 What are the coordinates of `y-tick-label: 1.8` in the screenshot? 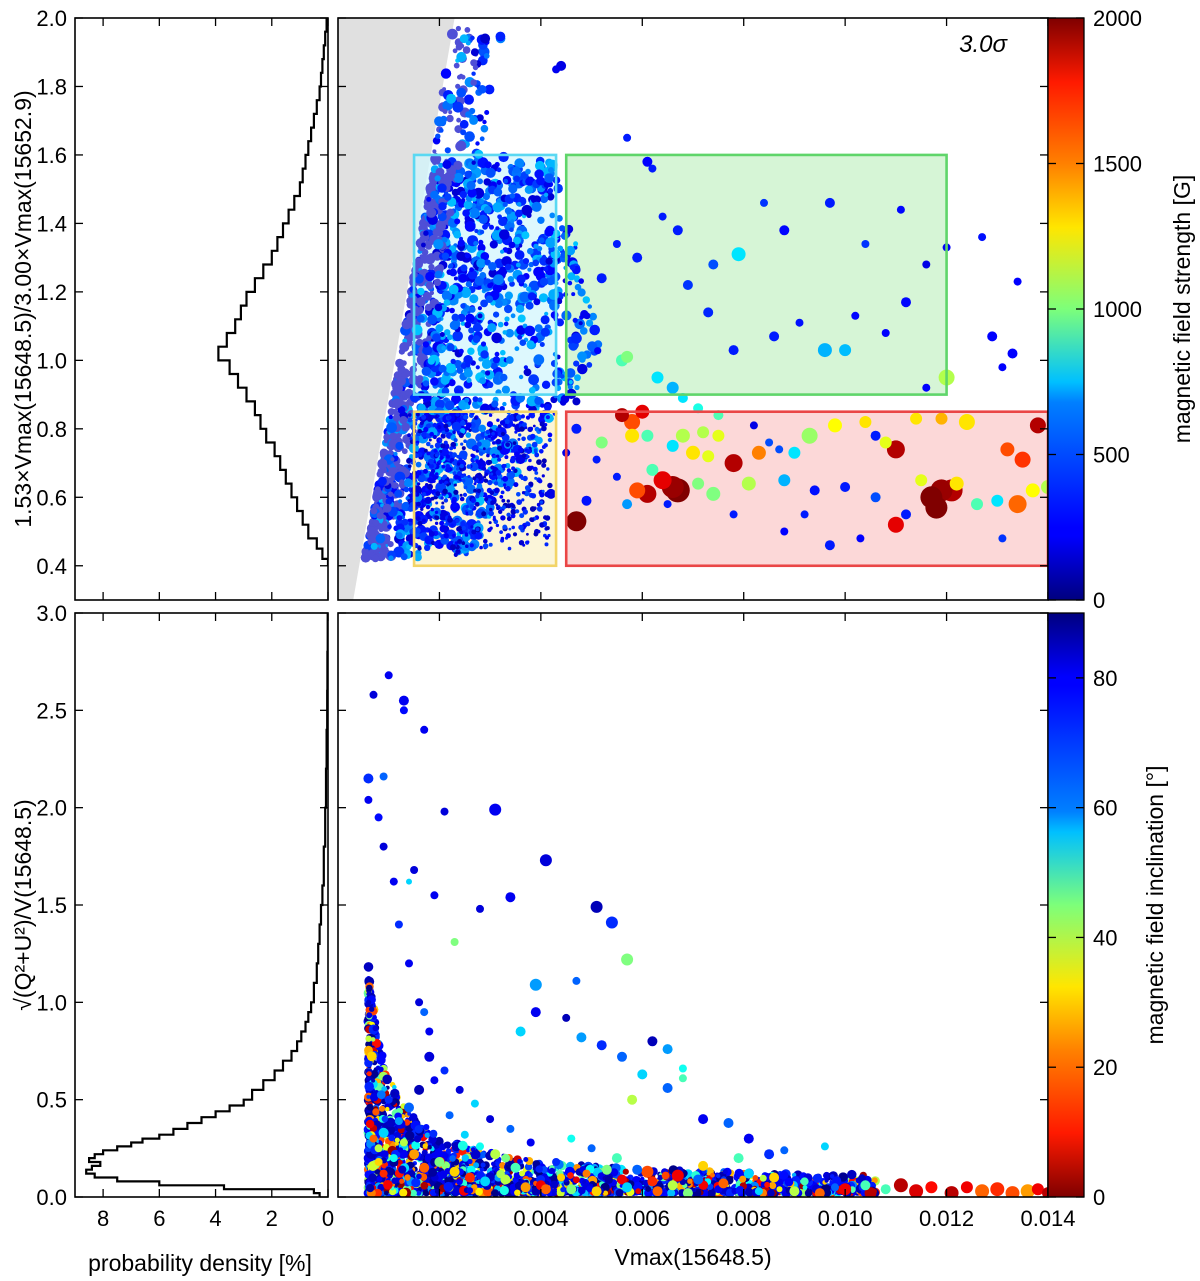 It's located at (51, 86).